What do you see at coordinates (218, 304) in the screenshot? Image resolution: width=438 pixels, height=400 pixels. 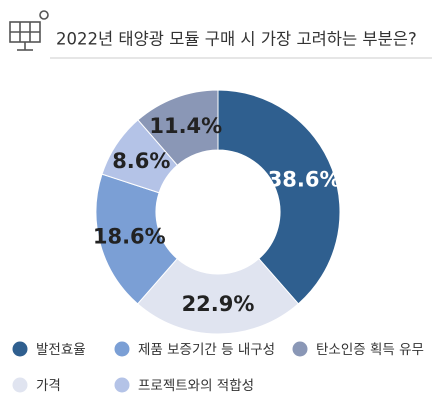 I see `value-label: 22.9%` at bounding box center [218, 304].